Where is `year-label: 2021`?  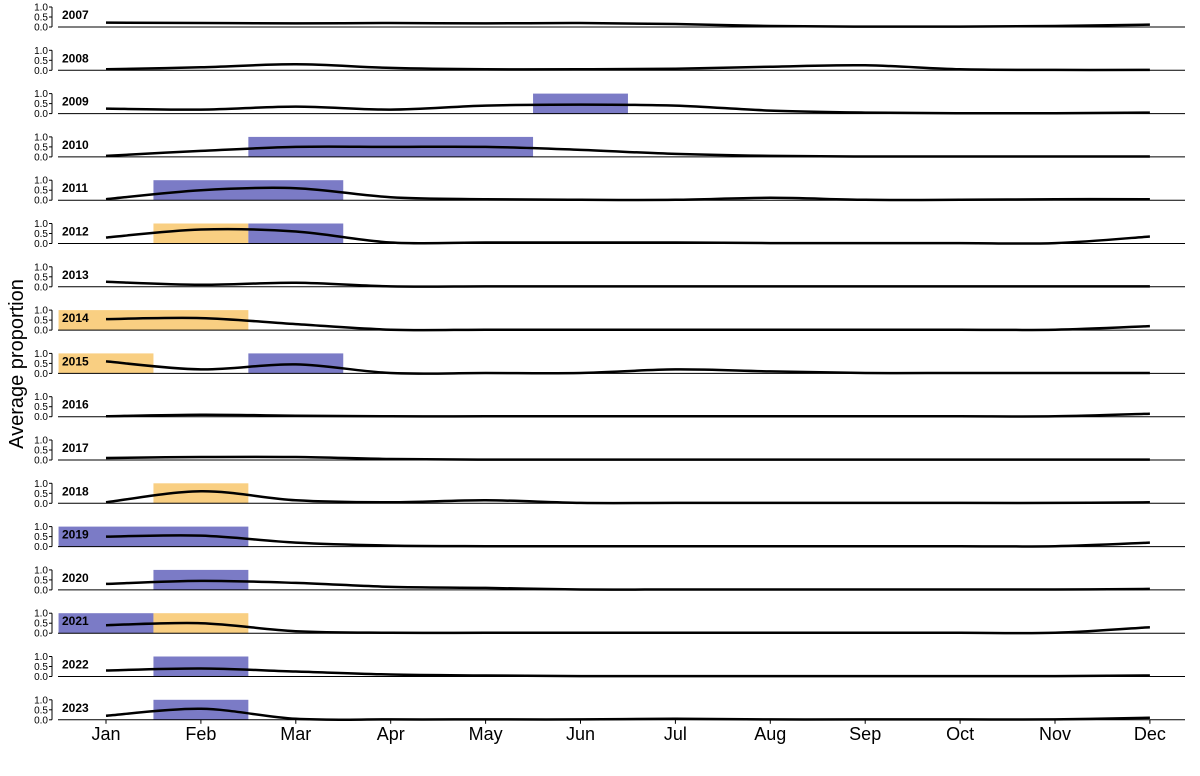 year-label: 2021 is located at coordinates (75, 621).